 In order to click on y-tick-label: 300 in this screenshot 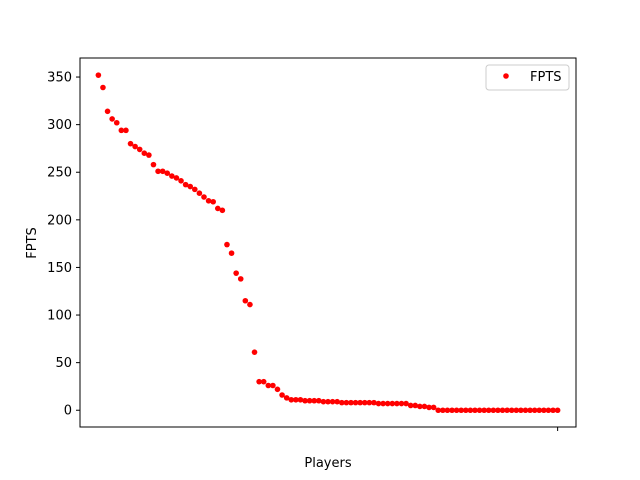, I will do `click(59, 125)`.